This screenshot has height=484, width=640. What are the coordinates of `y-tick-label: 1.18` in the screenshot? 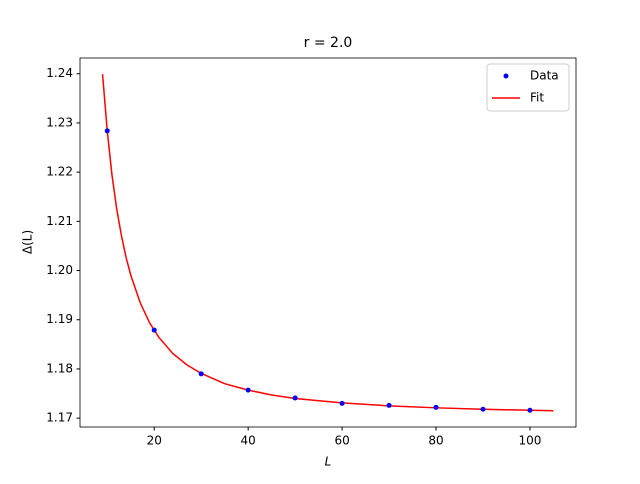 It's located at (59, 368).